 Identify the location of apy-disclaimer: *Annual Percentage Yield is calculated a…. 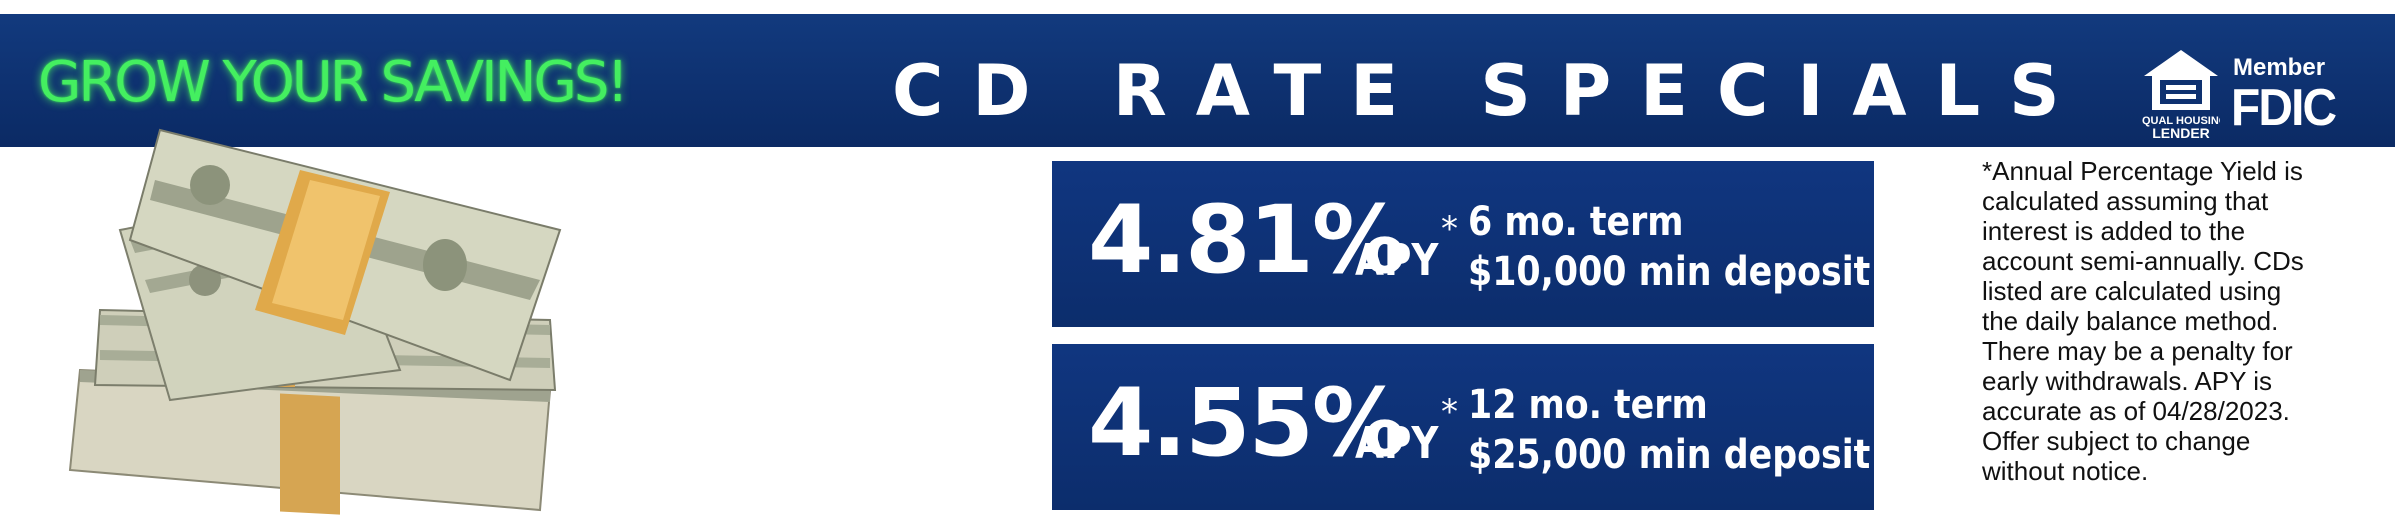
(2172, 321).